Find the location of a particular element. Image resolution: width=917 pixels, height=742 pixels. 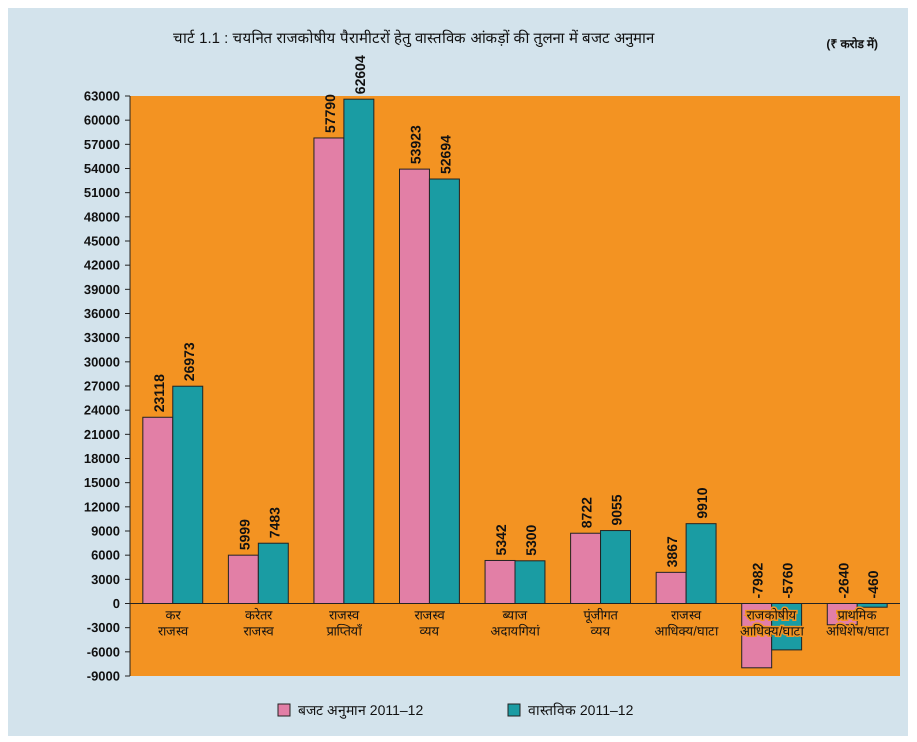

y-tick-label: -9000 is located at coordinates (103, 676).